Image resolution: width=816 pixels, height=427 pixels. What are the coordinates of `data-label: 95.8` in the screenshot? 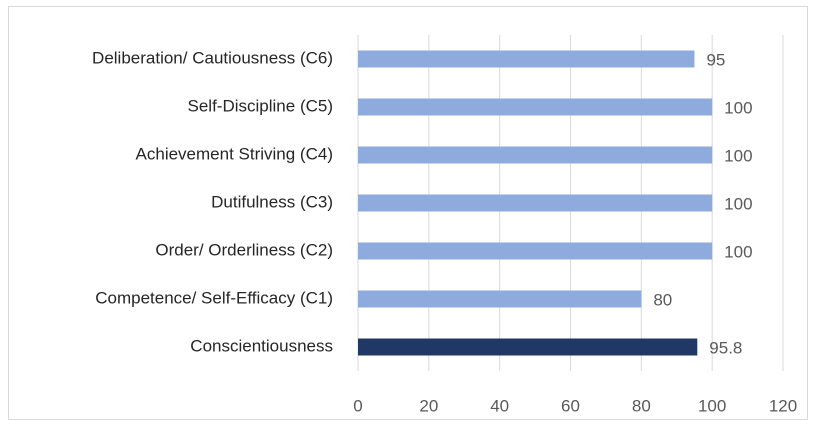 It's located at (725, 347).